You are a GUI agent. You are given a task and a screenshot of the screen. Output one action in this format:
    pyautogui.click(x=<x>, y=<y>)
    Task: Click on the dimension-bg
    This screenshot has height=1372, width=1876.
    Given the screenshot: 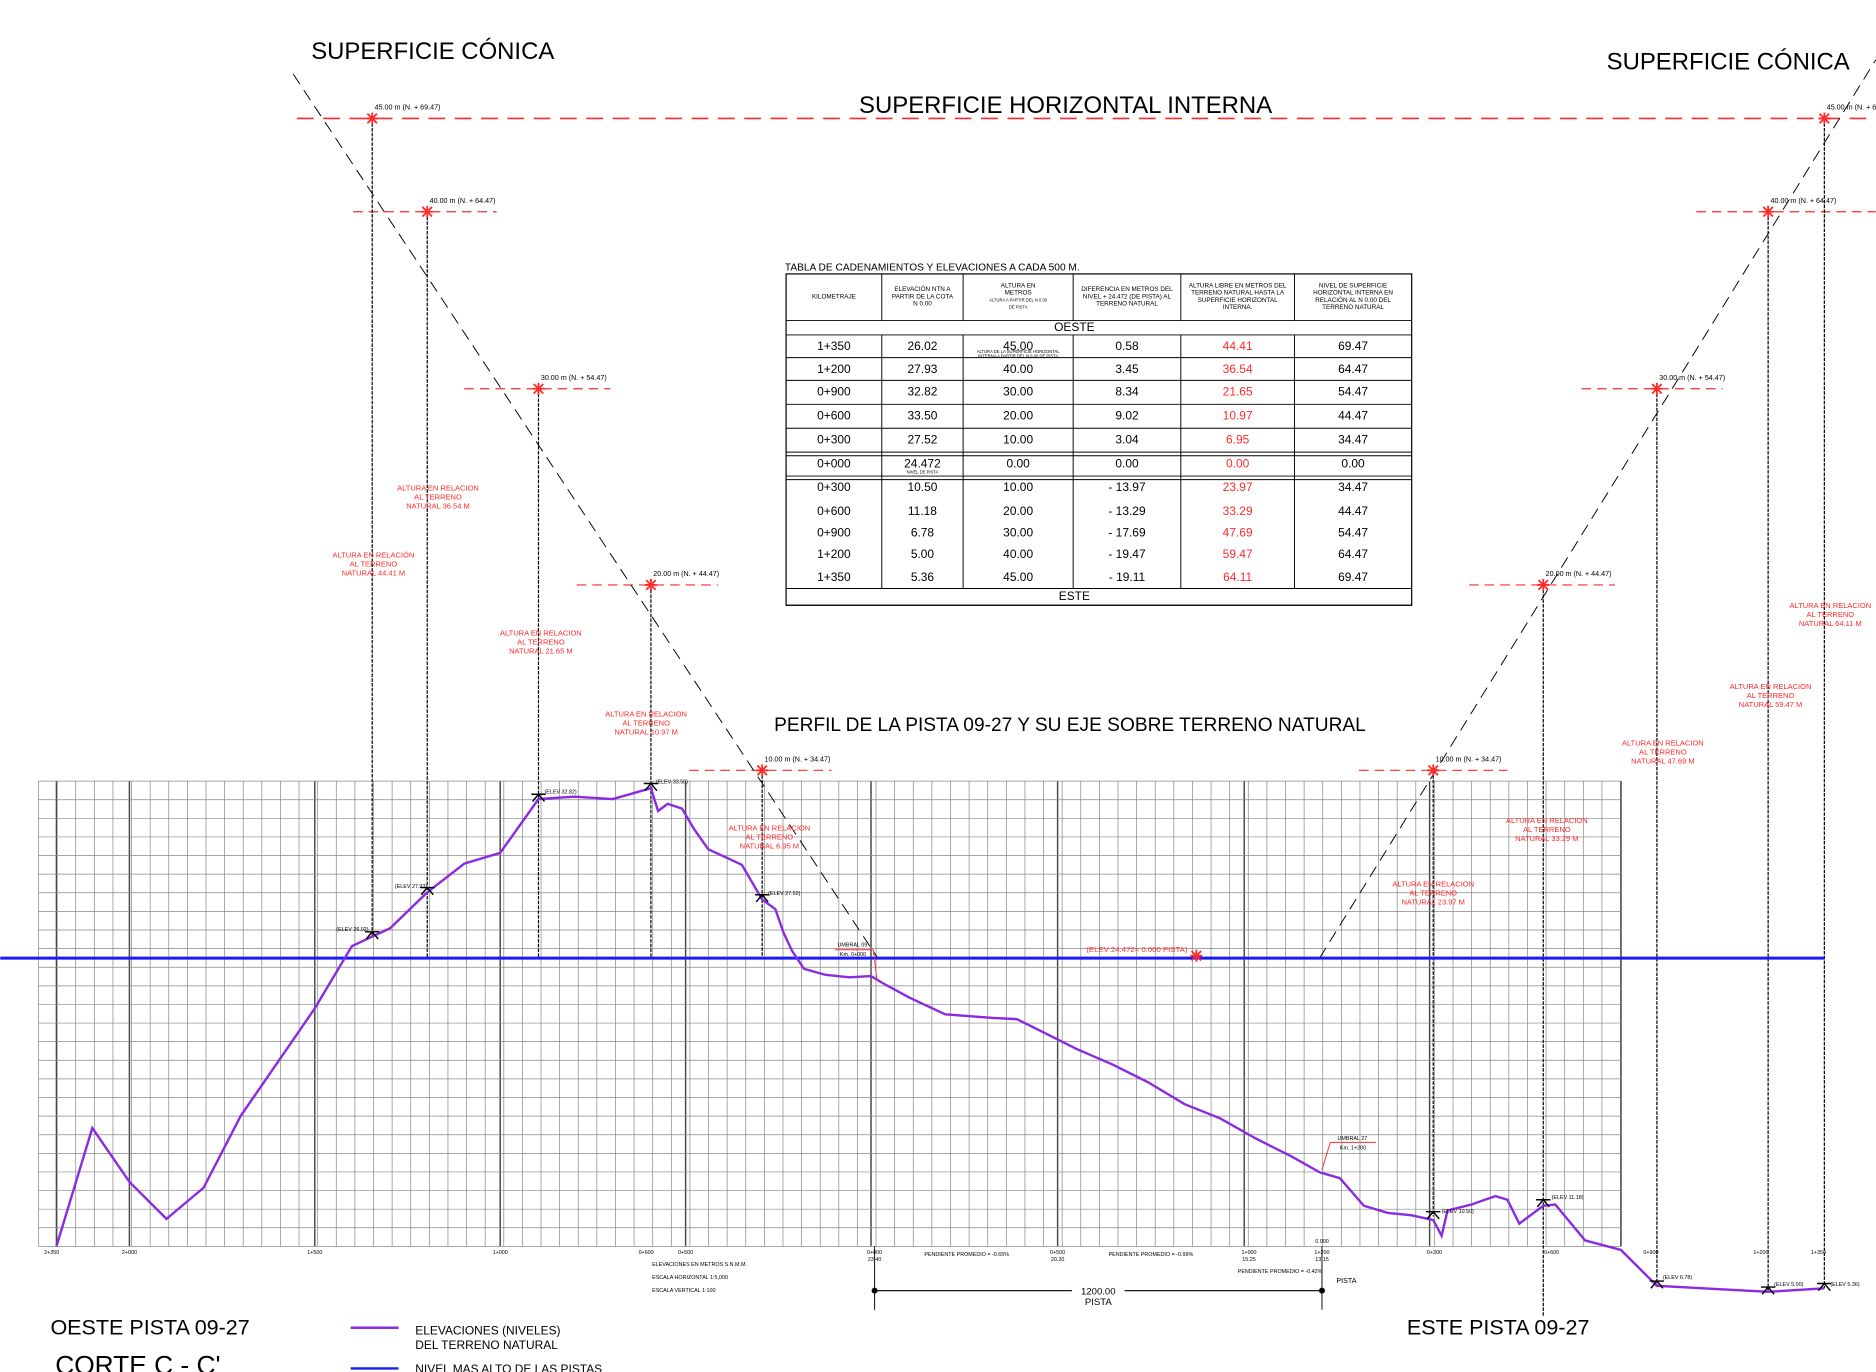 What is the action you would take?
    pyautogui.click(x=1098, y=1296)
    